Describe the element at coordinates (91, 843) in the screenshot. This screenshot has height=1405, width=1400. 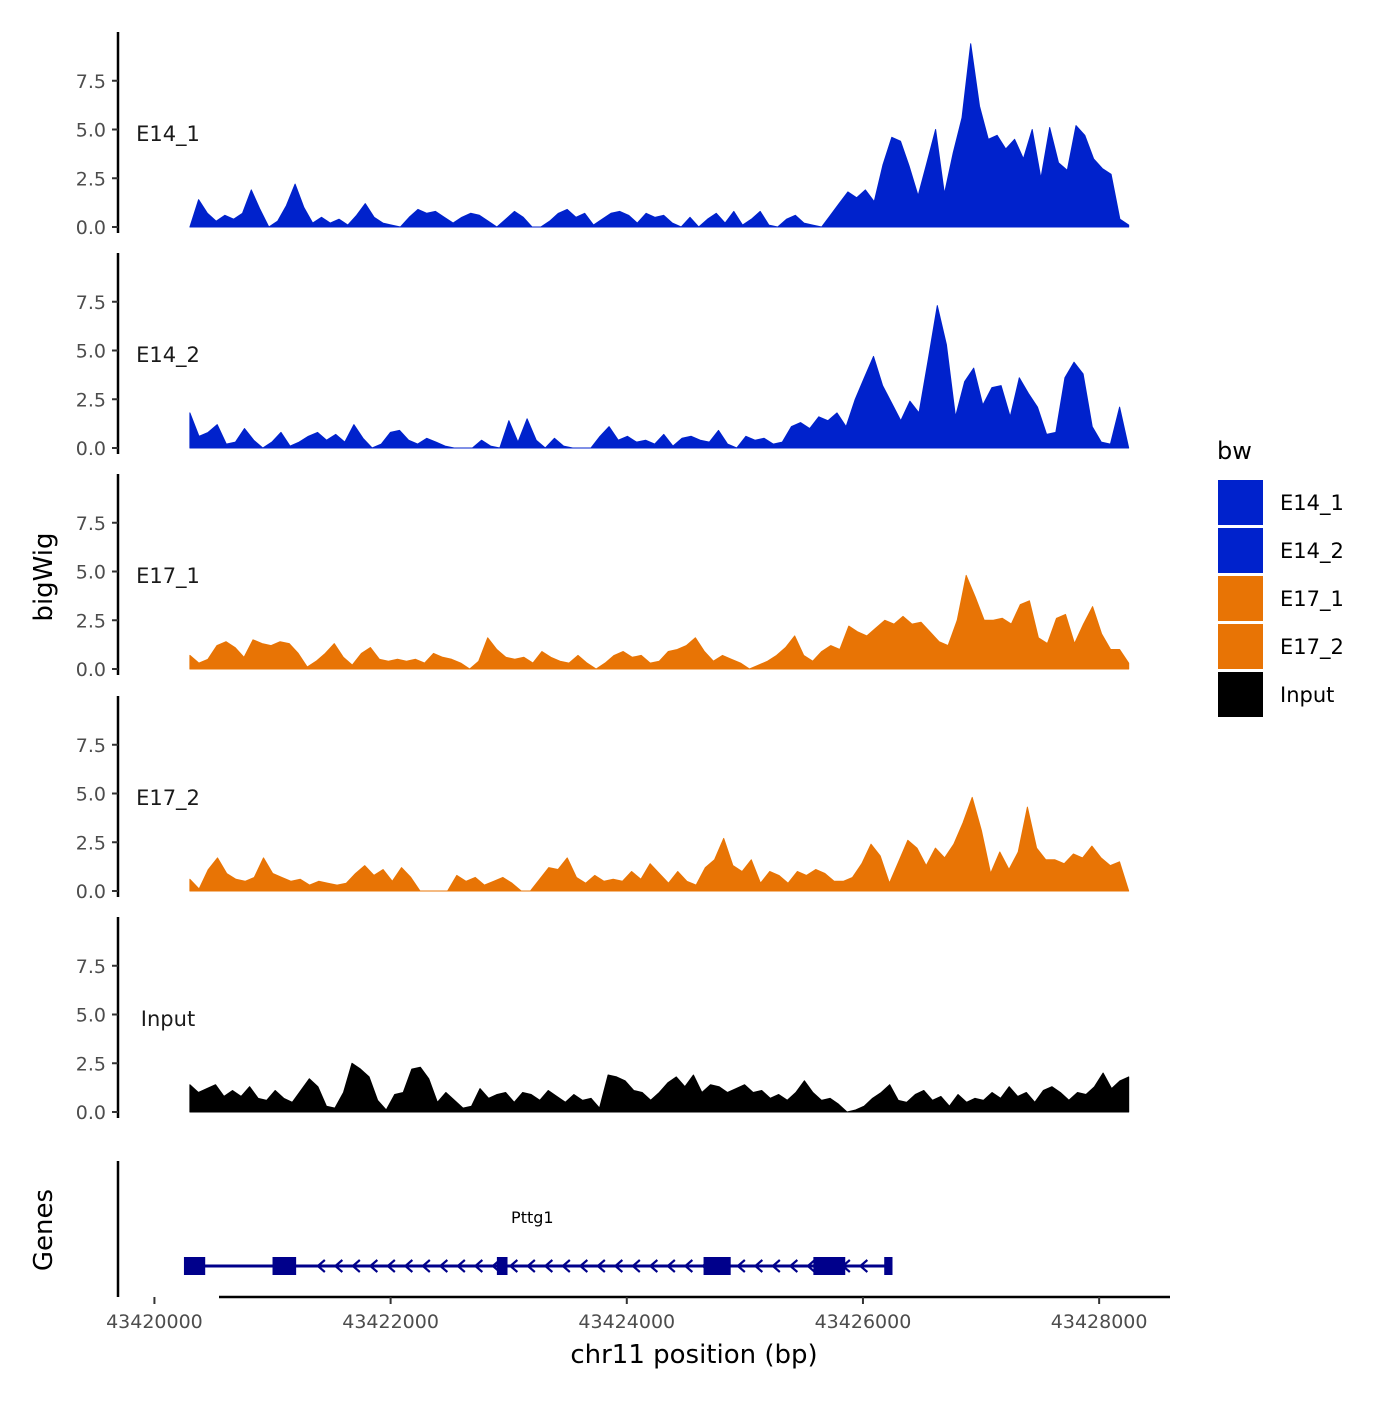
I see `y-tick-label-E17_2-2.5: 2.5` at that location.